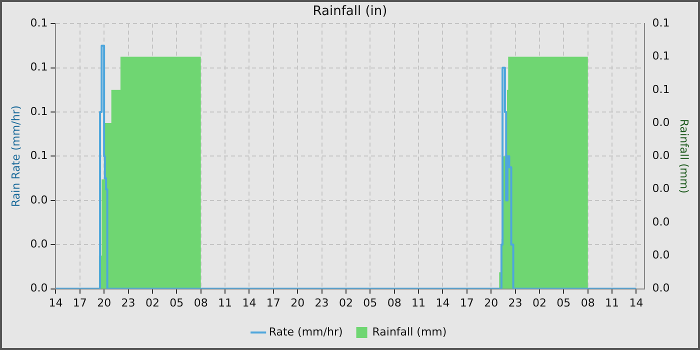 This screenshot has width=700, height=350. I want to click on legend-label: Rainfall (mm), so click(409, 331).